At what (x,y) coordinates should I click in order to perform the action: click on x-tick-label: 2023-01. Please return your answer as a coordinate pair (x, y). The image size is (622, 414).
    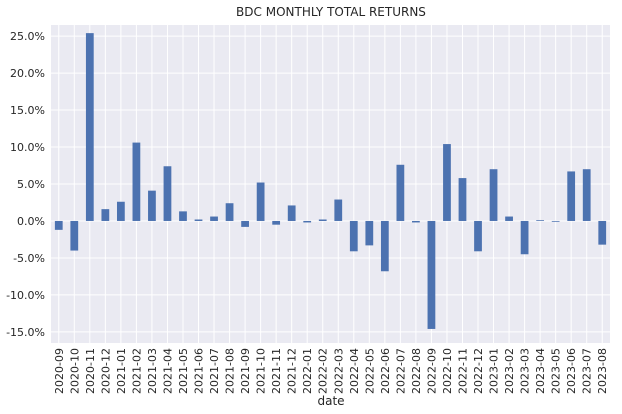
    Looking at the image, I should click on (494, 371).